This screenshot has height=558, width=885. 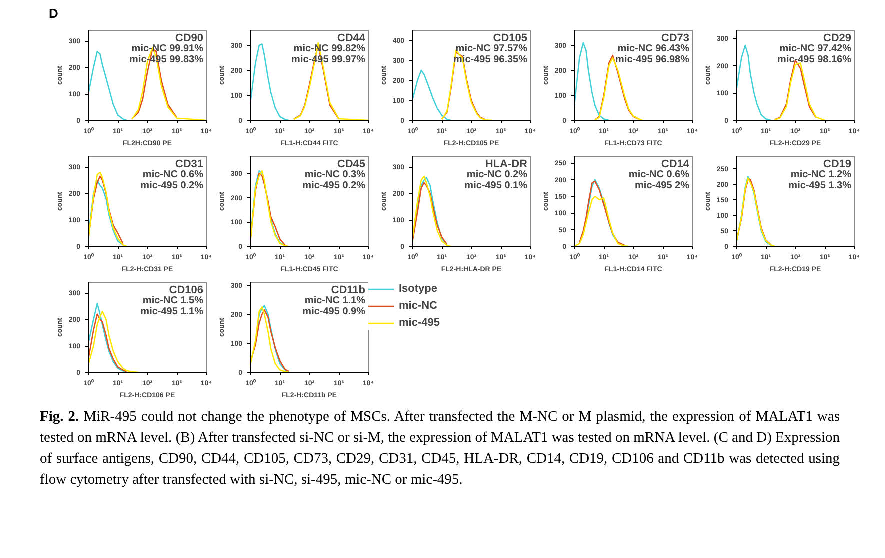 What do you see at coordinates (418, 306) in the screenshot?
I see `legend-label: mic-NC` at bounding box center [418, 306].